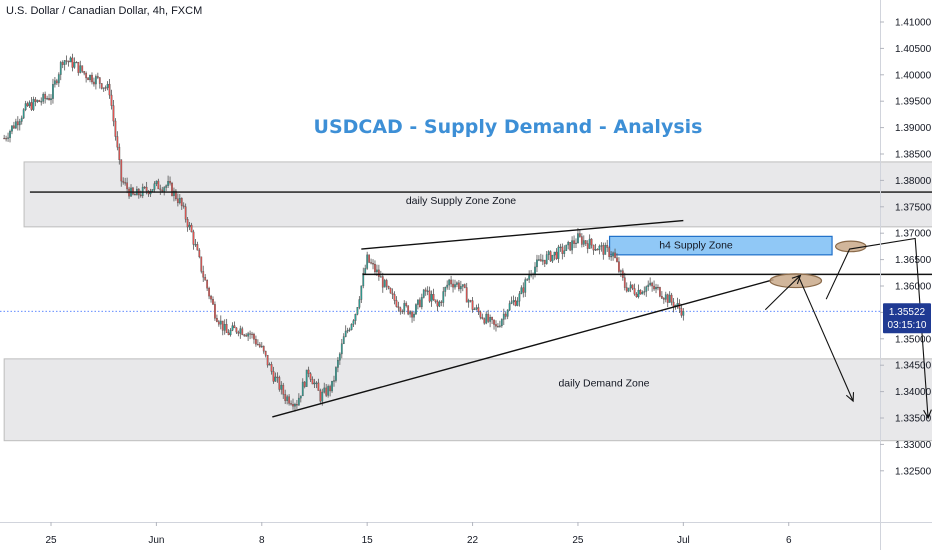 The height and width of the screenshot is (550, 932). I want to click on x-tick-label: Jul, so click(683, 540).